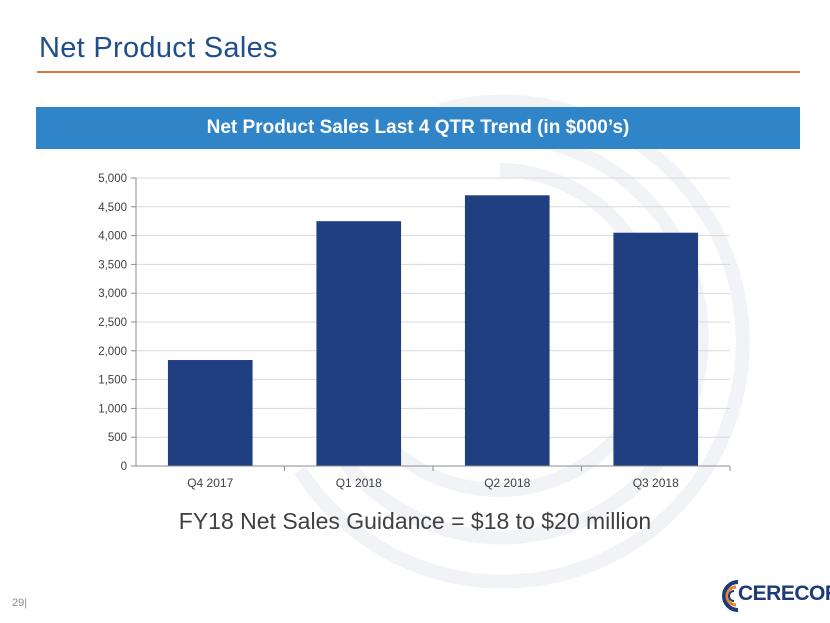 Image resolution: width=830 pixels, height=623 pixels. Describe the element at coordinates (418, 72) in the screenshot. I see `title-divider` at that location.